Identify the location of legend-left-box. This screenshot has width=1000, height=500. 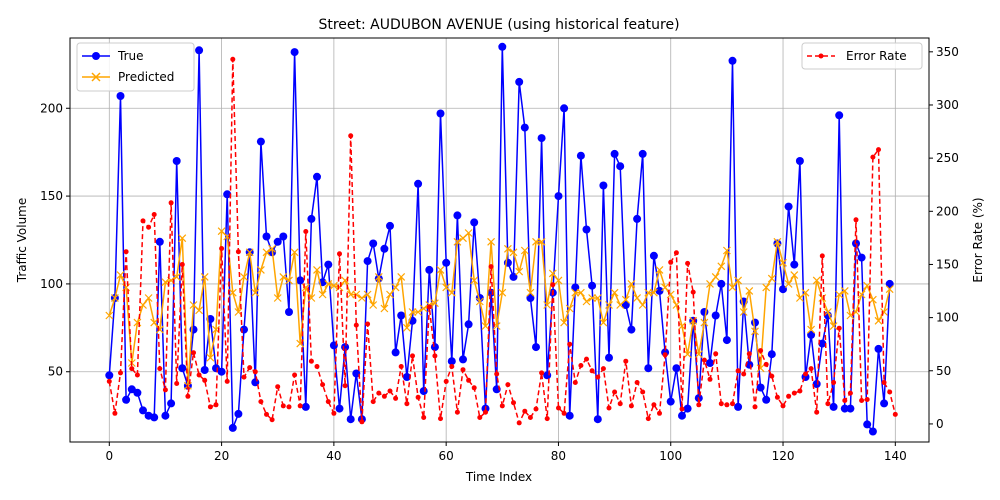
(135, 67).